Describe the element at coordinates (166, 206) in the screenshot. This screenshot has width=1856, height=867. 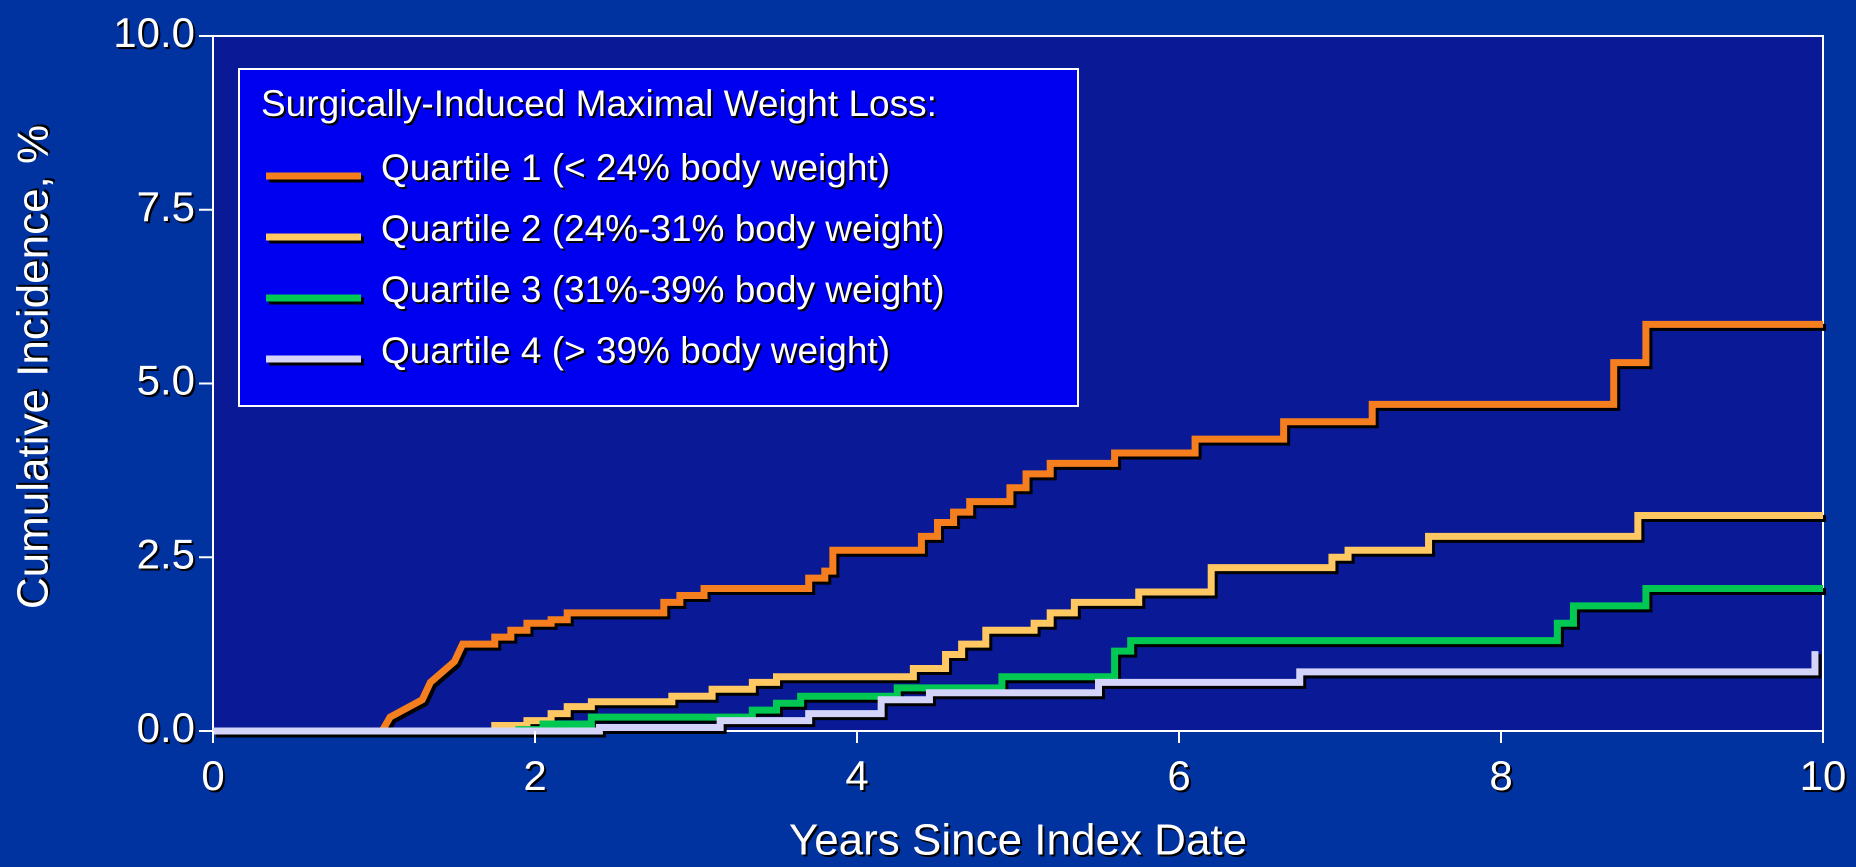
I see `y-tick-label: 7.5` at that location.